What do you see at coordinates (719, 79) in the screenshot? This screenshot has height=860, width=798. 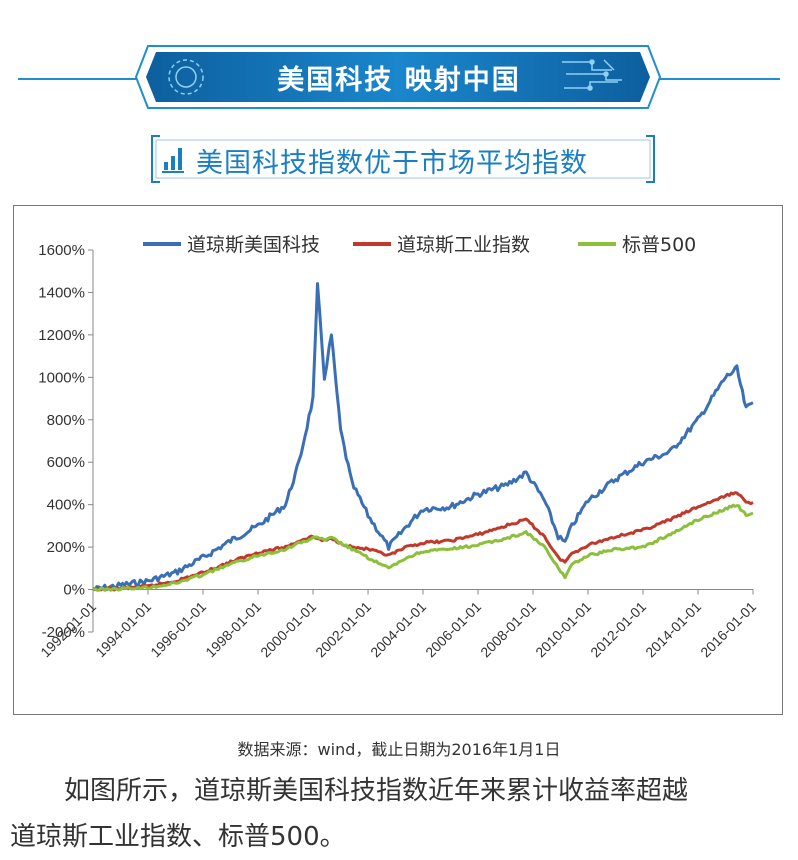 I see `banner-line-right` at bounding box center [719, 79].